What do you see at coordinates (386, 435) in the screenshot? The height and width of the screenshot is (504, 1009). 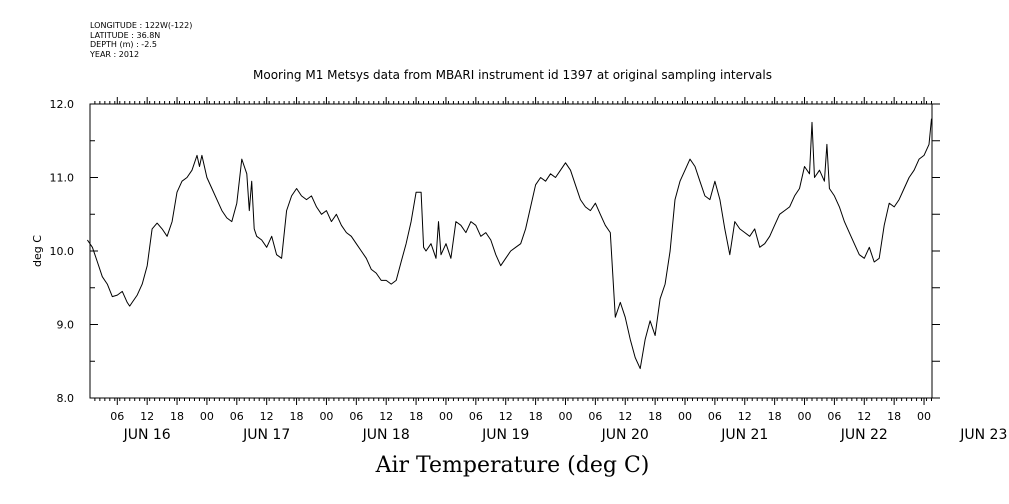 I see `x-day-label: JUN 18` at bounding box center [386, 435].